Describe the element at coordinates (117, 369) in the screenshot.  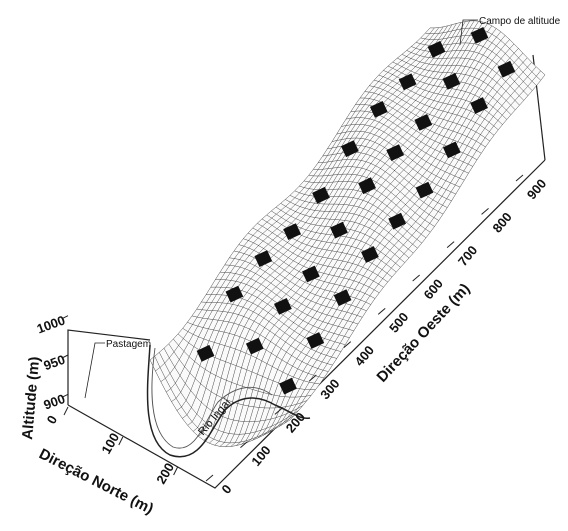
I see `annotation-pastagem: Pastagem` at that location.